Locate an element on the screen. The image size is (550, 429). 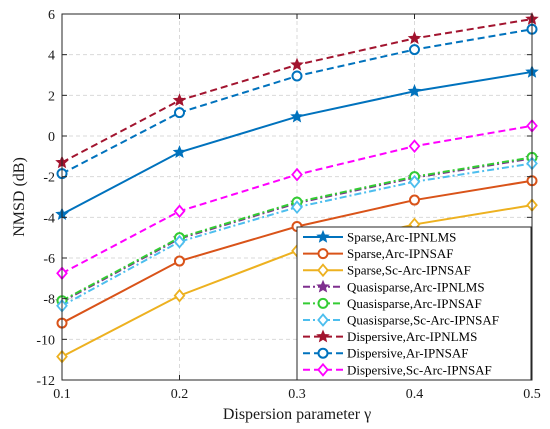
x-tick-label: 0.1 is located at coordinates (62, 394).